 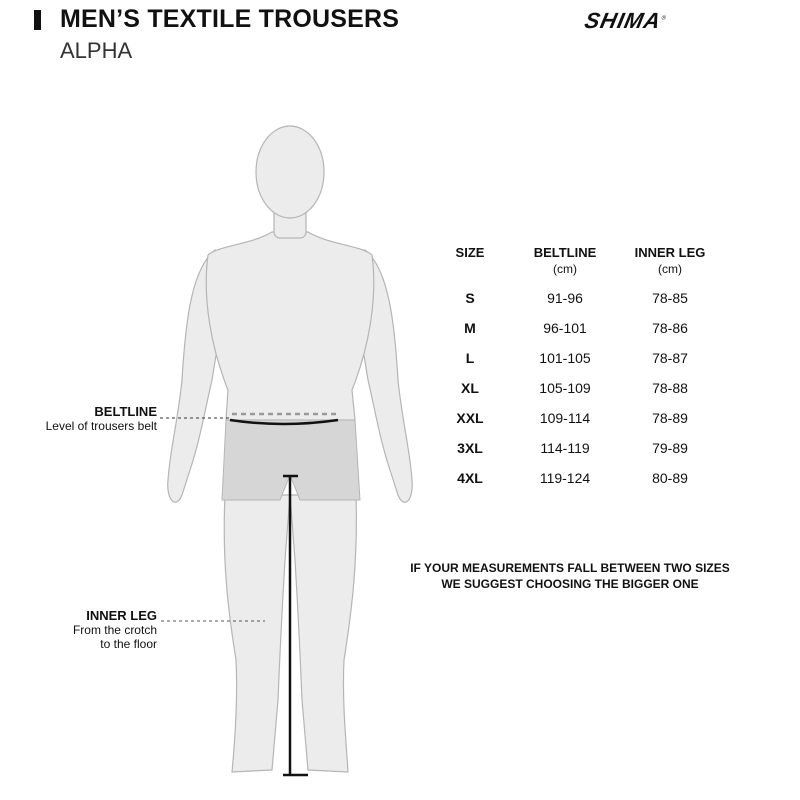 What do you see at coordinates (291, 460) in the screenshot?
I see `shorts-area` at bounding box center [291, 460].